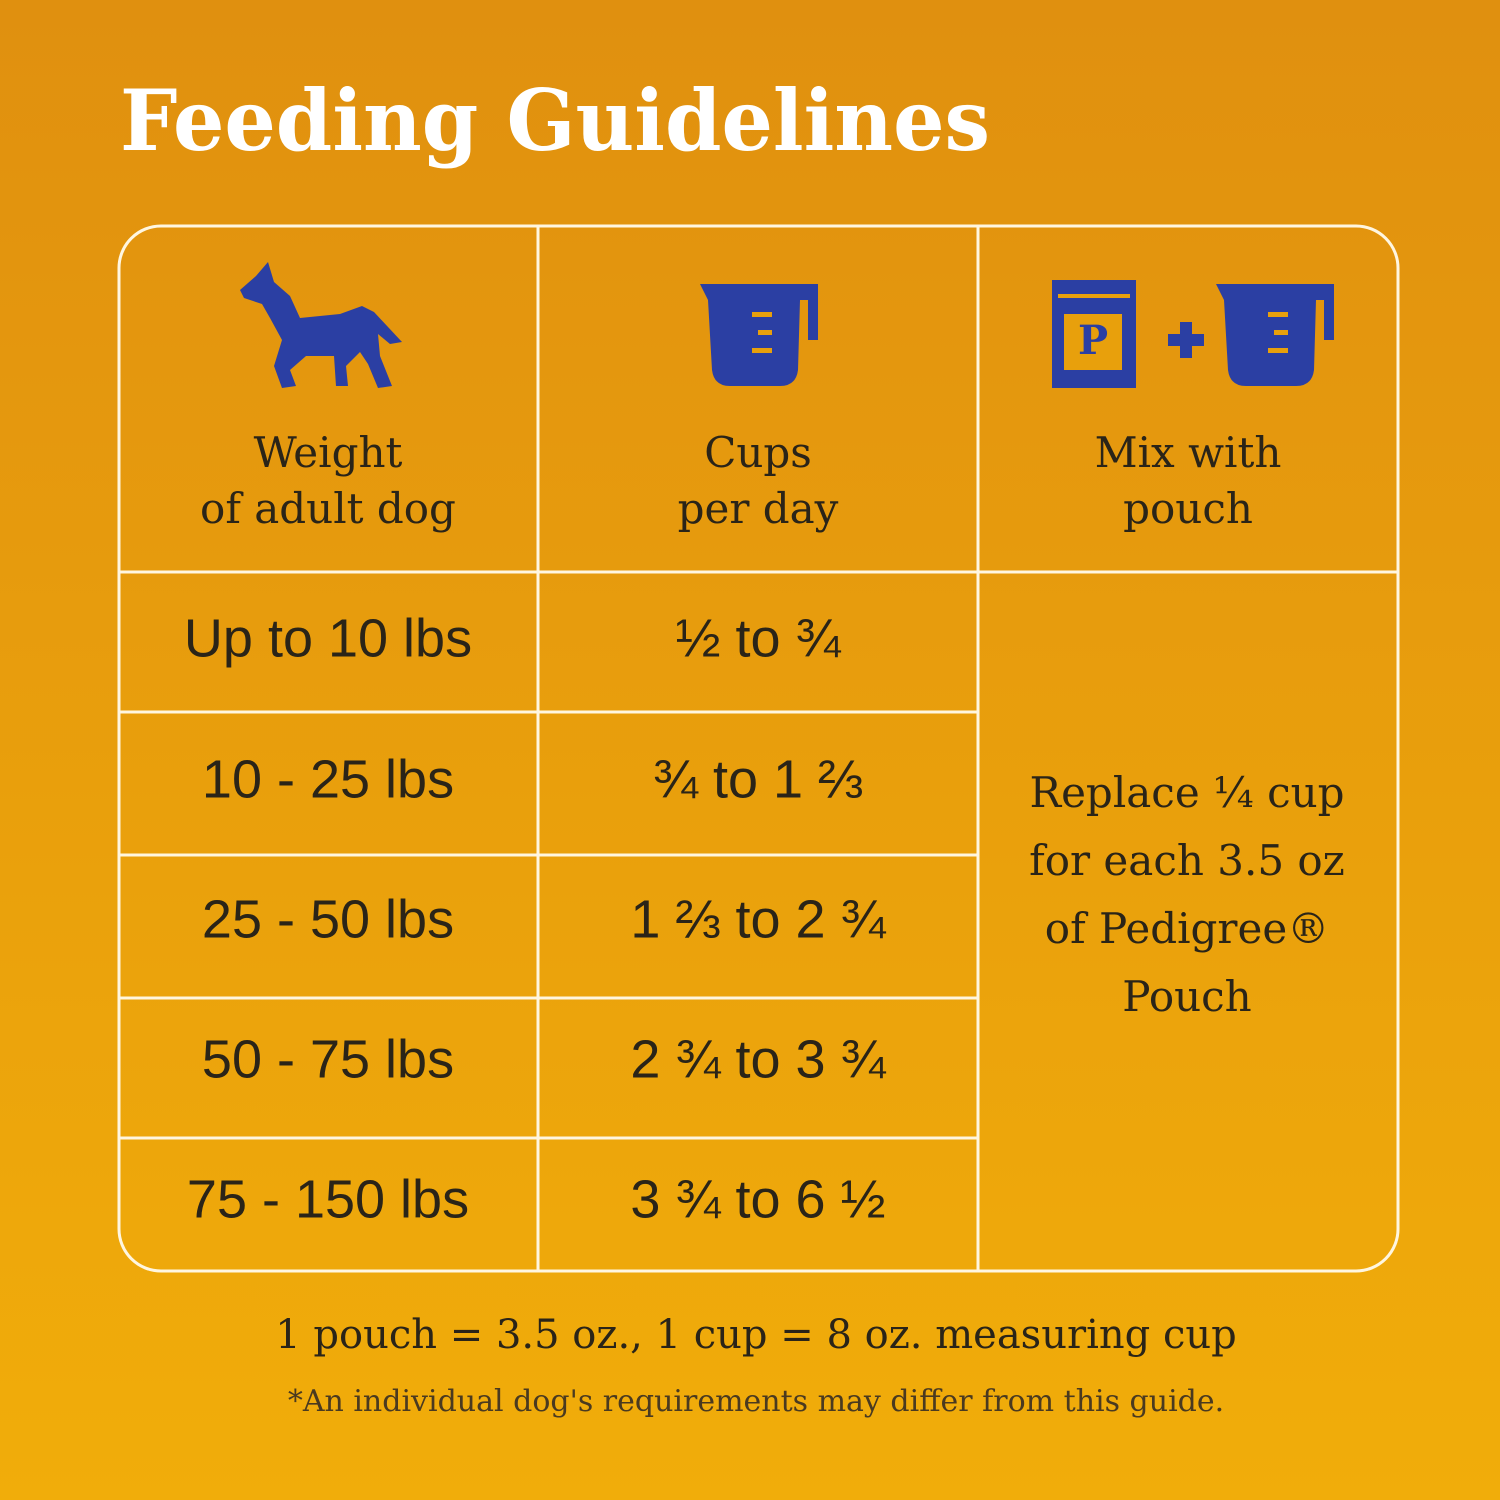 Image resolution: width=1500 pixels, height=1500 pixels. I want to click on header-text: pouch, so click(1188, 508).